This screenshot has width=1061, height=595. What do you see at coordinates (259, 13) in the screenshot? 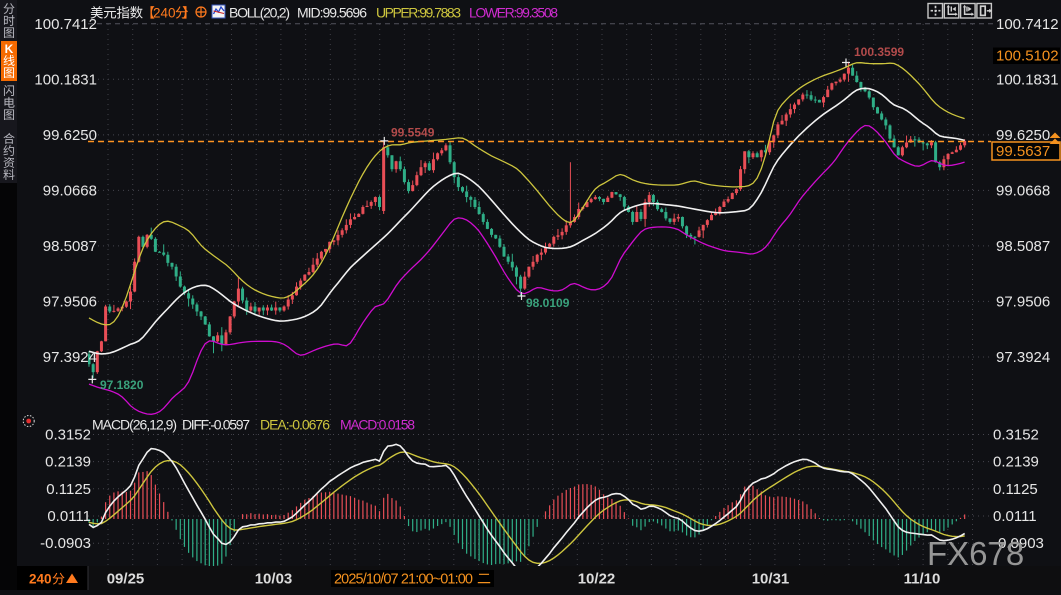
I see `svg-text: BOLL(20,2)` at bounding box center [259, 13].